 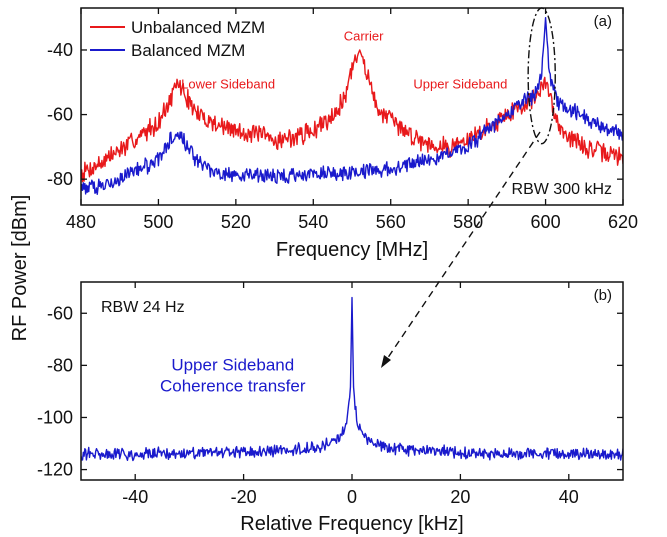 What do you see at coordinates (135, 497) in the screenshot?
I see `panel-b-x-tick-label: -40` at bounding box center [135, 497].